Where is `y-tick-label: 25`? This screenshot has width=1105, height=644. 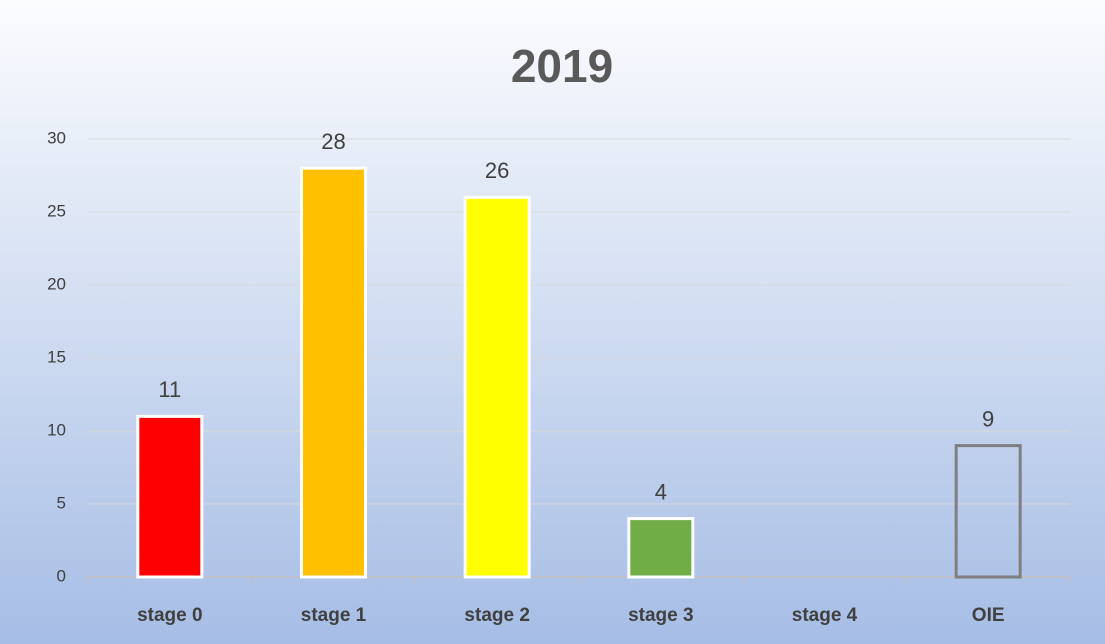
y-tick-label: 25 is located at coordinates (56, 210).